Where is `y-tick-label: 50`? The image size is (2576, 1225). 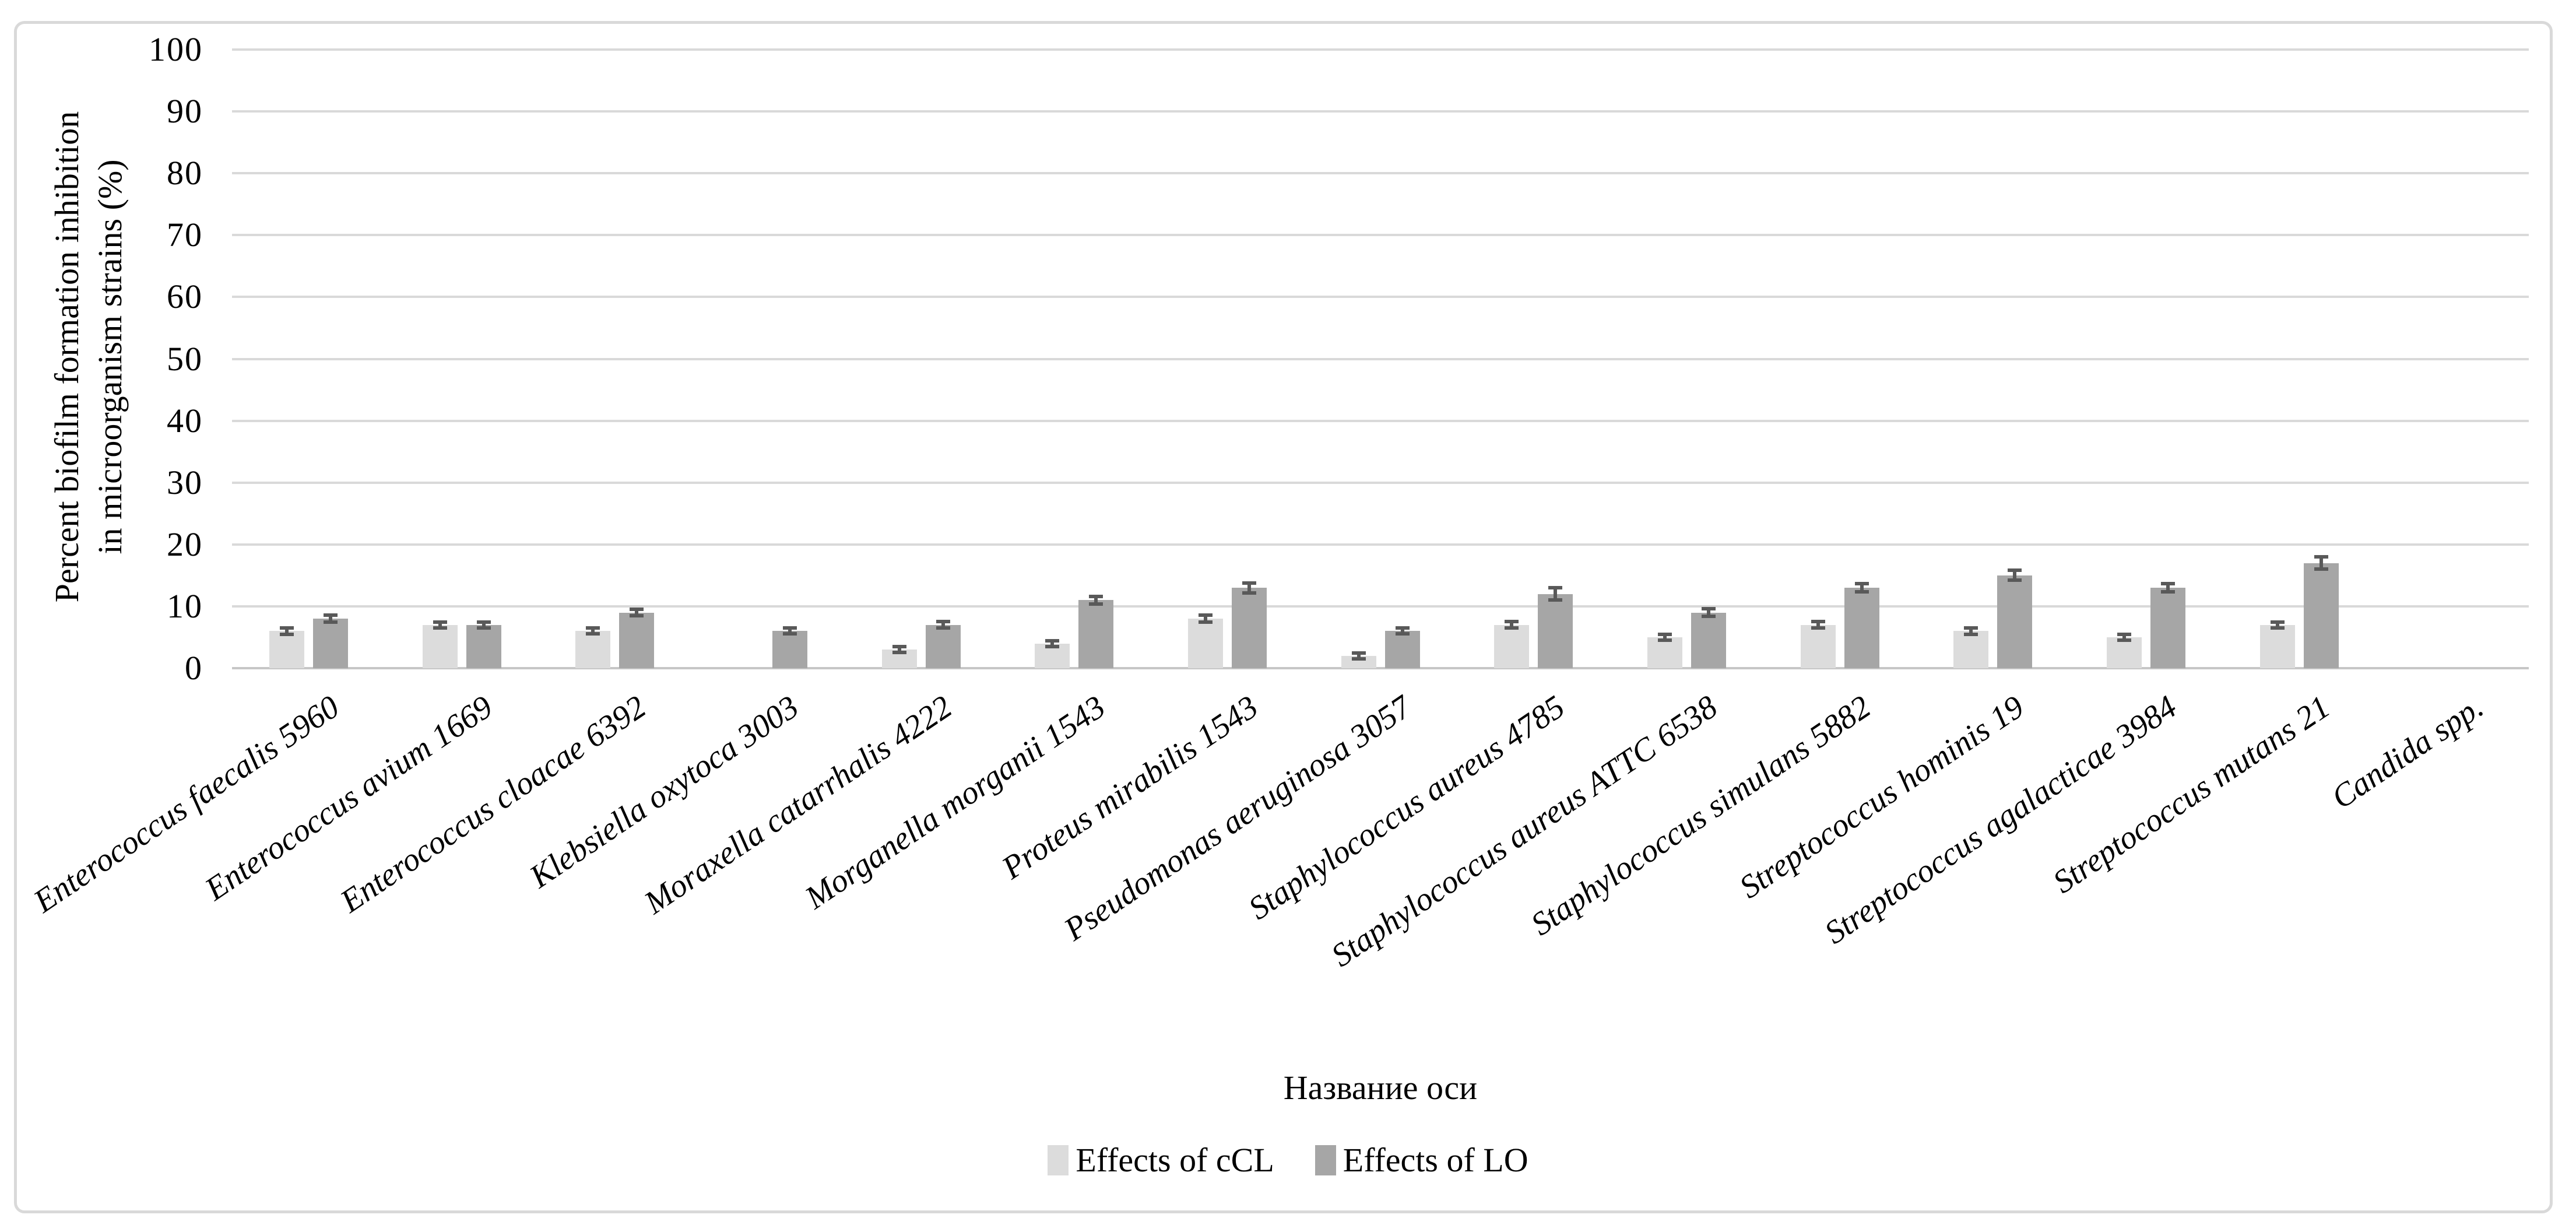 y-tick-label: 50 is located at coordinates (185, 358).